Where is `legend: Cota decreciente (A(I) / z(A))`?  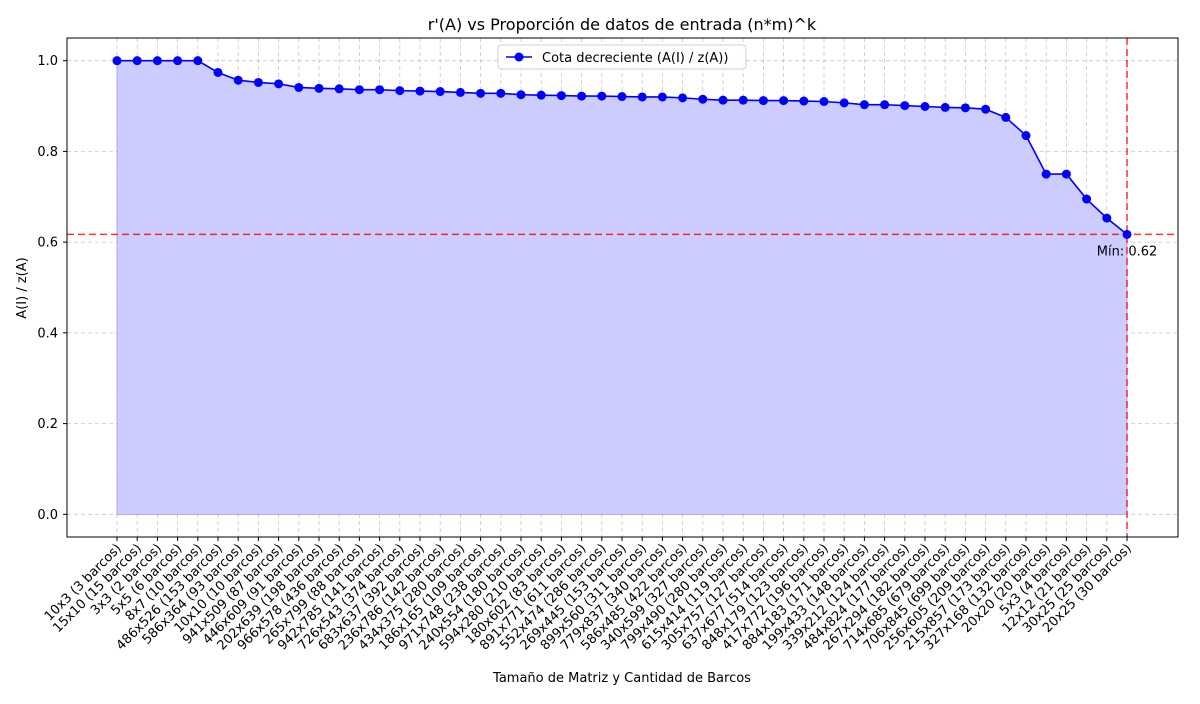 legend: Cota decreciente (A(I) / z(A)) is located at coordinates (622, 57).